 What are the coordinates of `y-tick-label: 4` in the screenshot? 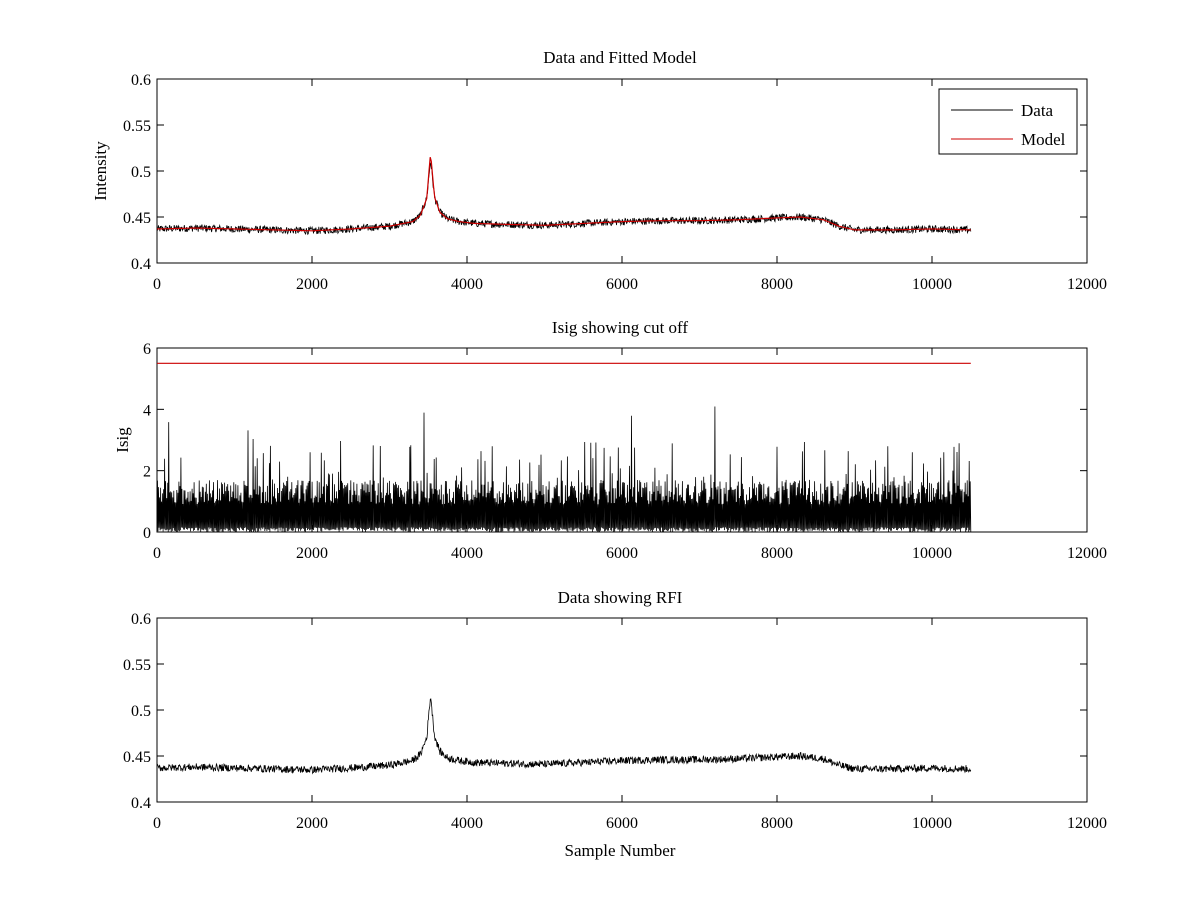 It's located at (147, 410).